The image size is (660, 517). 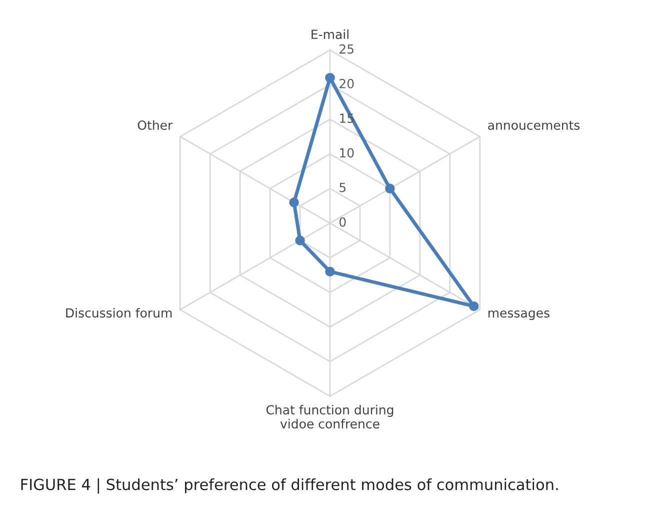 I want to click on spoke-label: Chat function during vidoe confrence, so click(x=330, y=416).